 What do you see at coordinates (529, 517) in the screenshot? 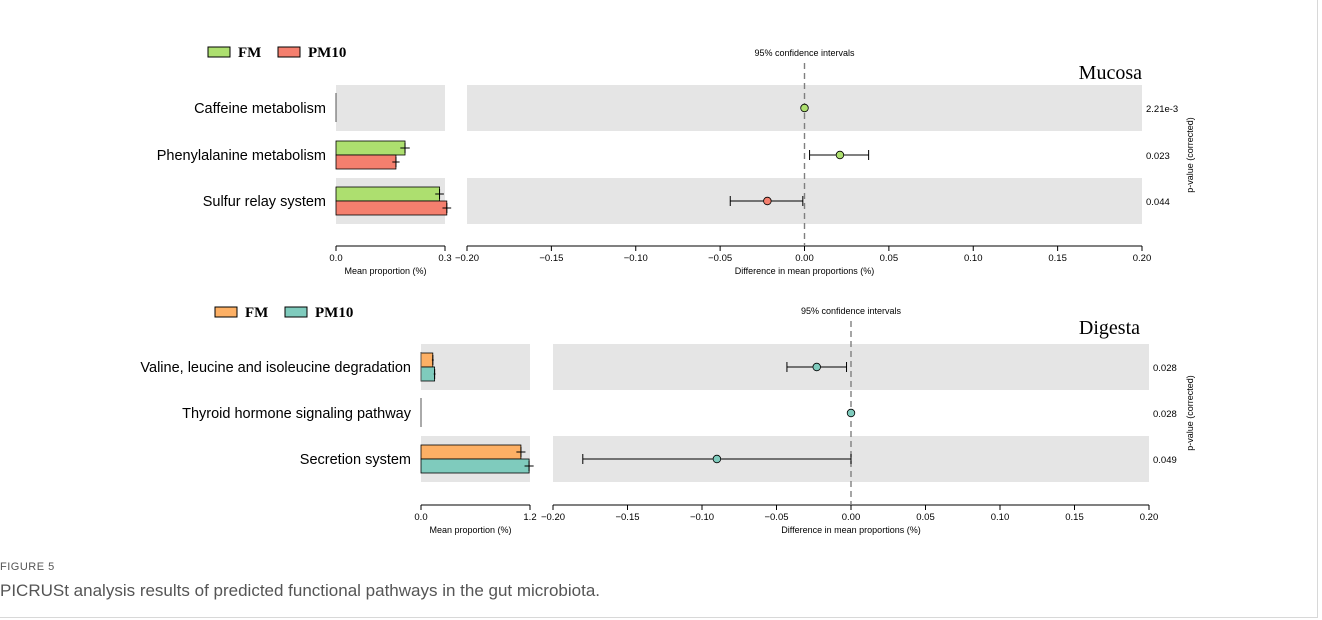
I see `bar-x-tick-label: 1.2` at bounding box center [529, 517].